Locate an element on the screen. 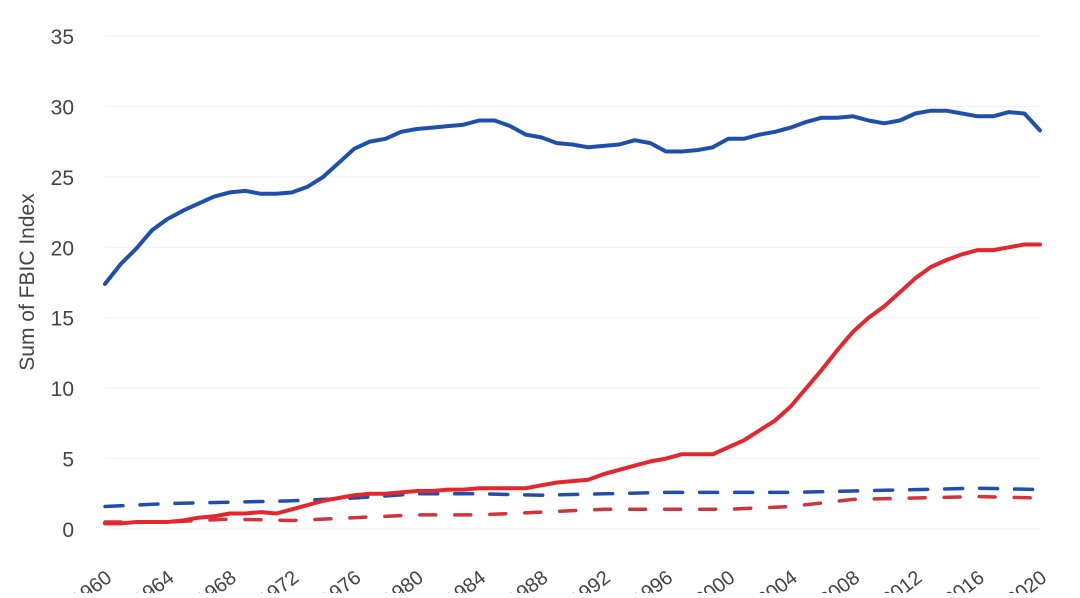 The height and width of the screenshot is (598, 1080). series-line-blue-dashed is located at coordinates (572, 497).